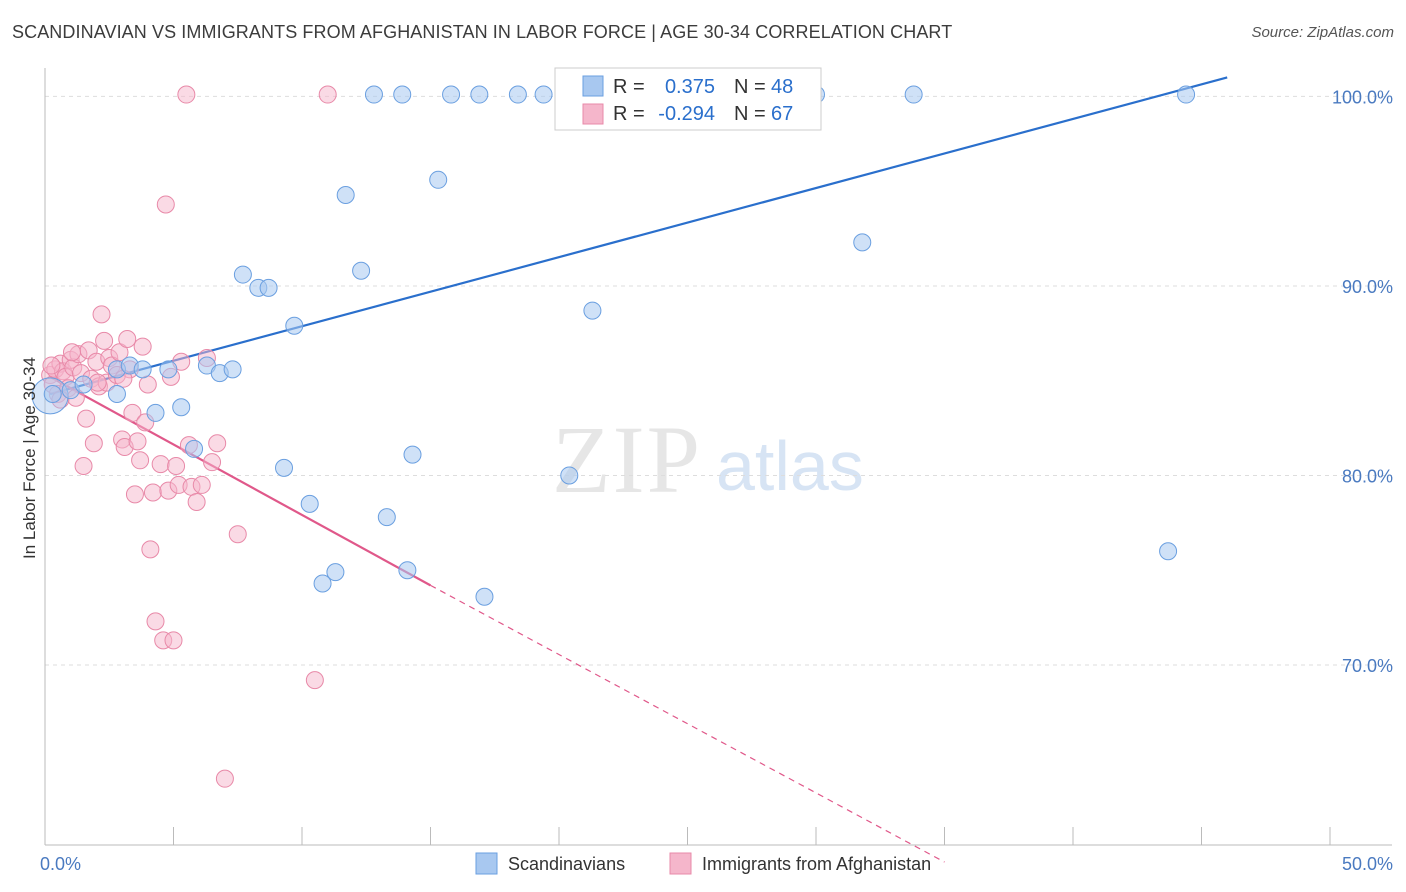  What do you see at coordinates (627, 459) in the screenshot?
I see `watermark-zip: ZIP` at bounding box center [627, 459].